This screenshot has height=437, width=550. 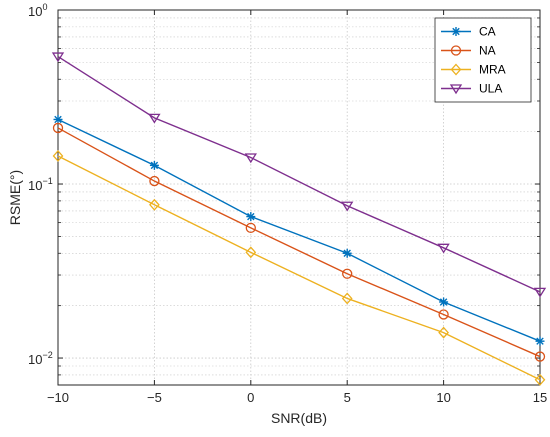 What do you see at coordinates (40, 358) in the screenshot?
I see `y-tick-label: 10⁻²` at bounding box center [40, 358].